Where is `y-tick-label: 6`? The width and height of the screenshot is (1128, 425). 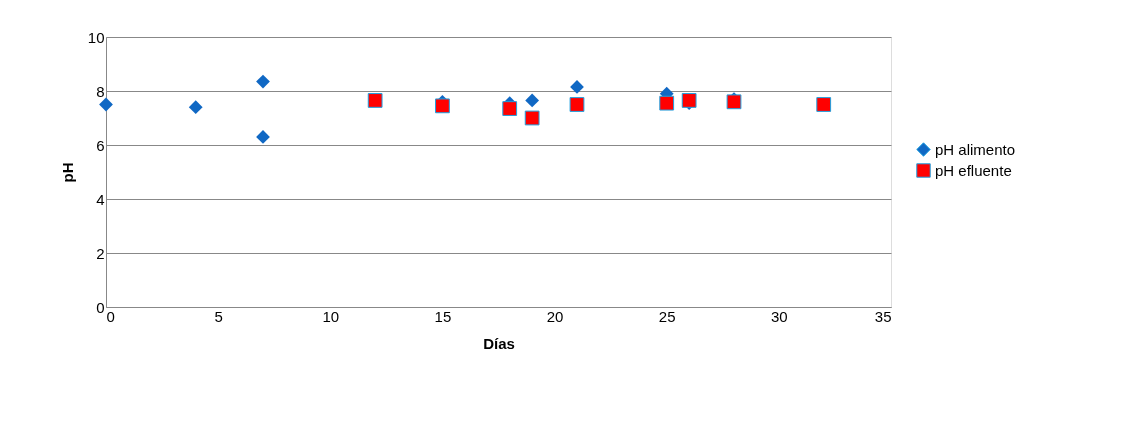 y-tick-label: 6 is located at coordinates (100, 145).